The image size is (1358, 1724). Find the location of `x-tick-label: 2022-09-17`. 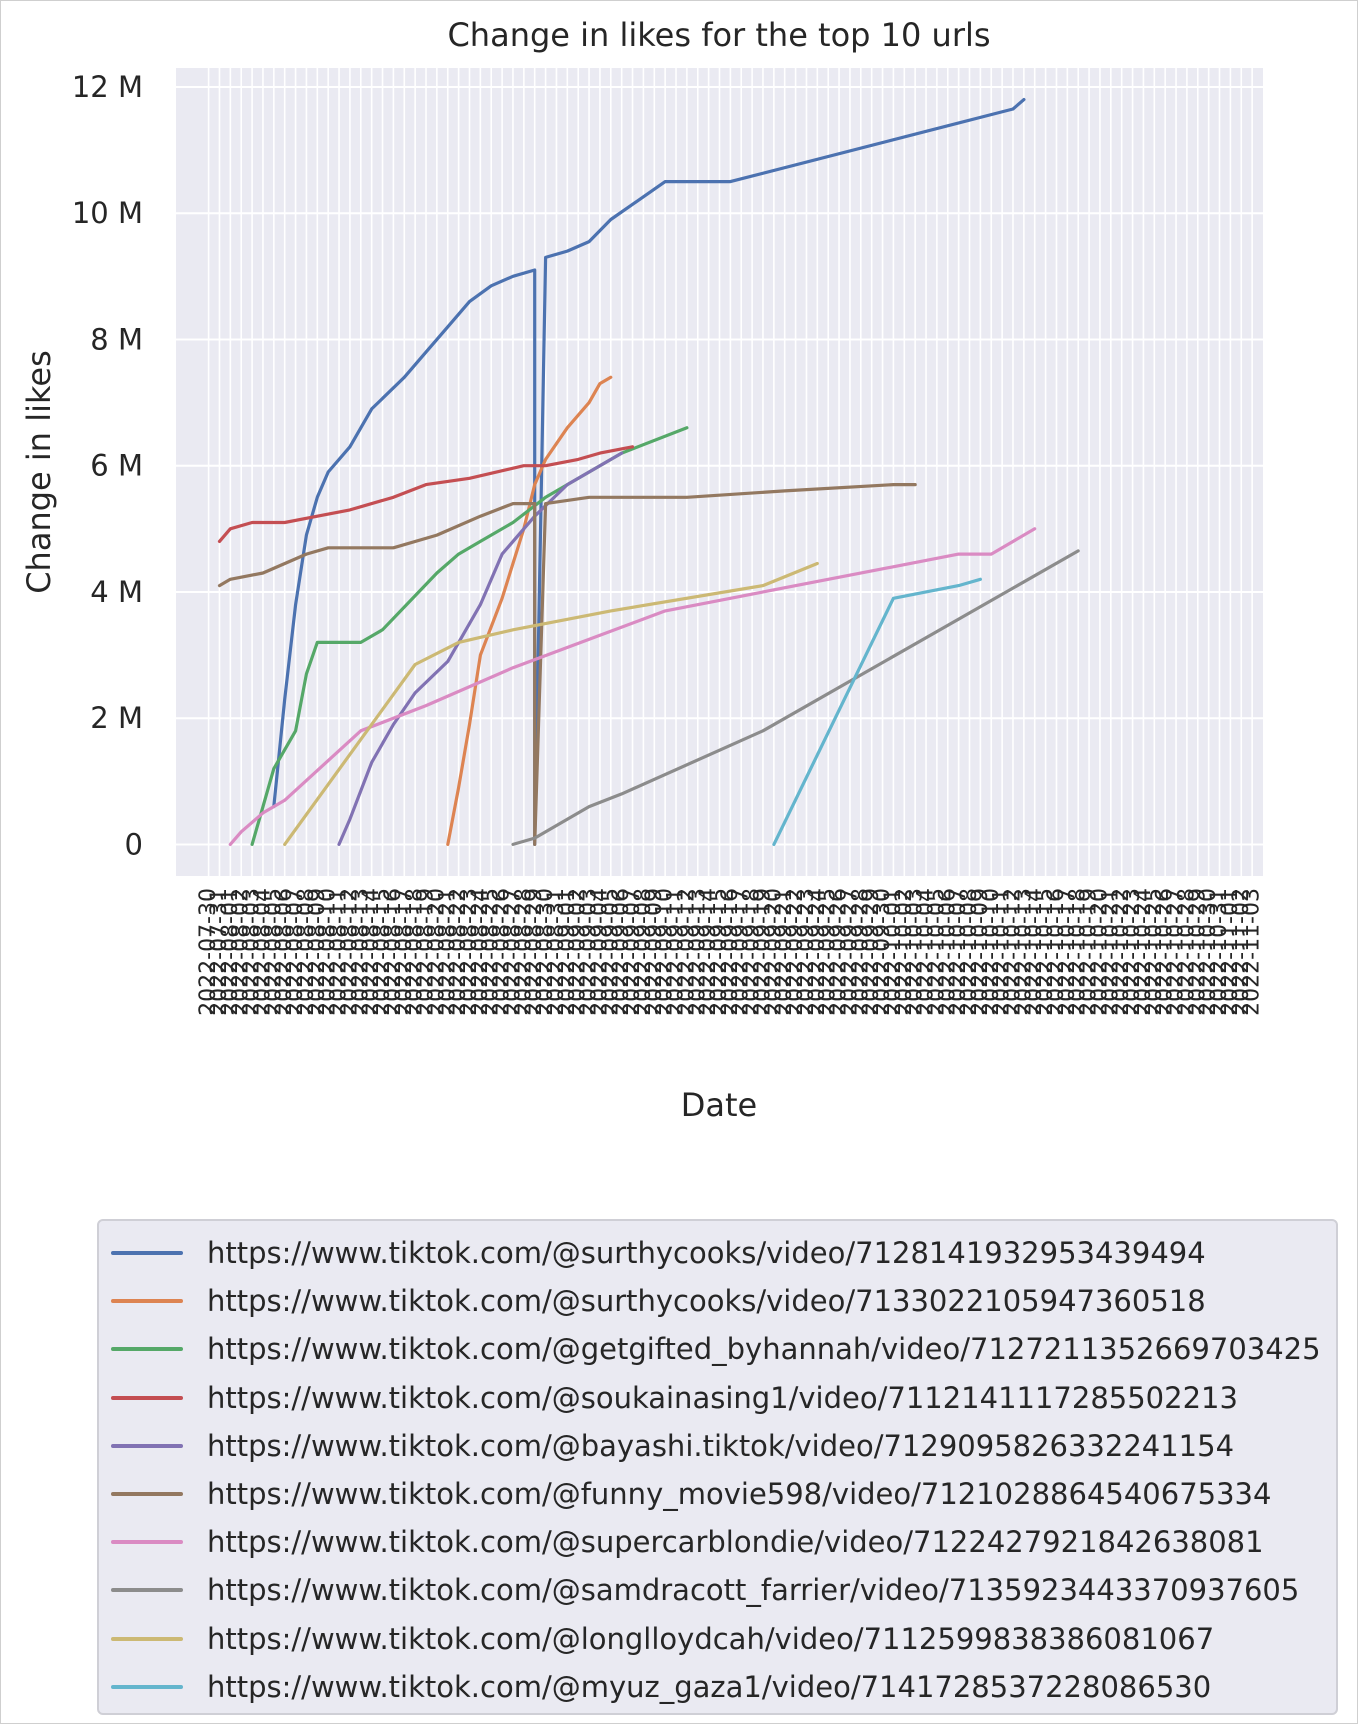

x-tick-label: 2022-09-17 is located at coordinates (741, 952).